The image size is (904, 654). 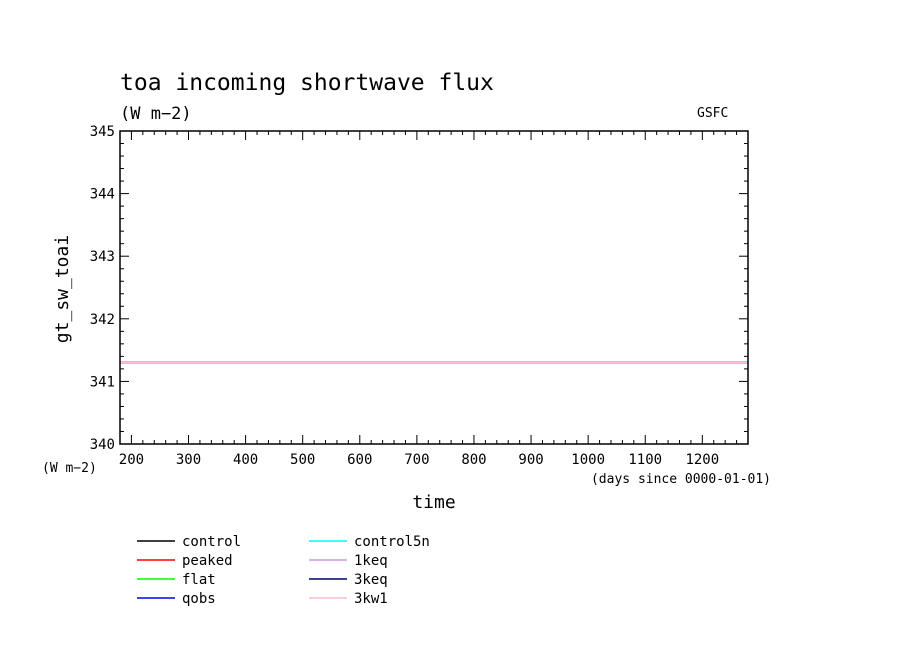 I want to click on y-axis-label: gt_sw_toai, so click(x=62, y=289).